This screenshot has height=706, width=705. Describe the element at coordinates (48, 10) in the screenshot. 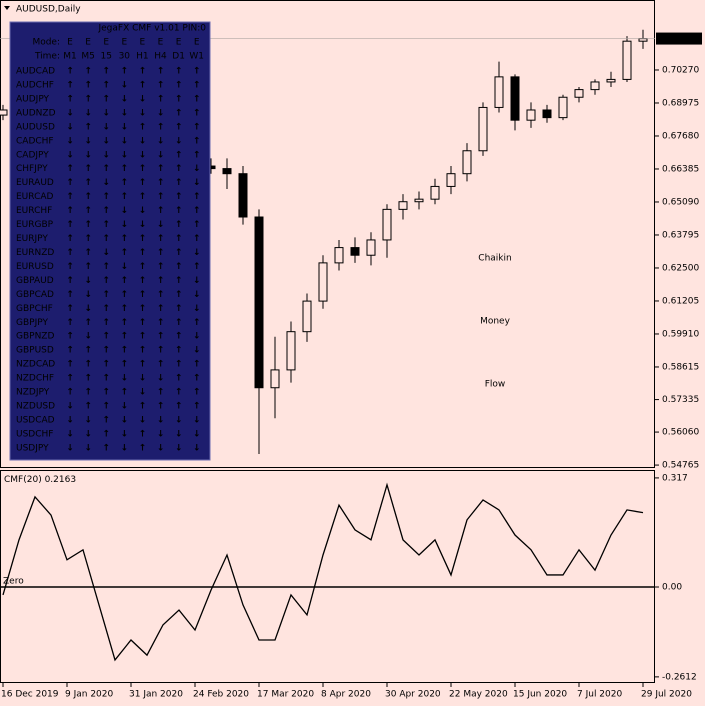

I see `chart-title: AUDUSD,Daily` at that location.